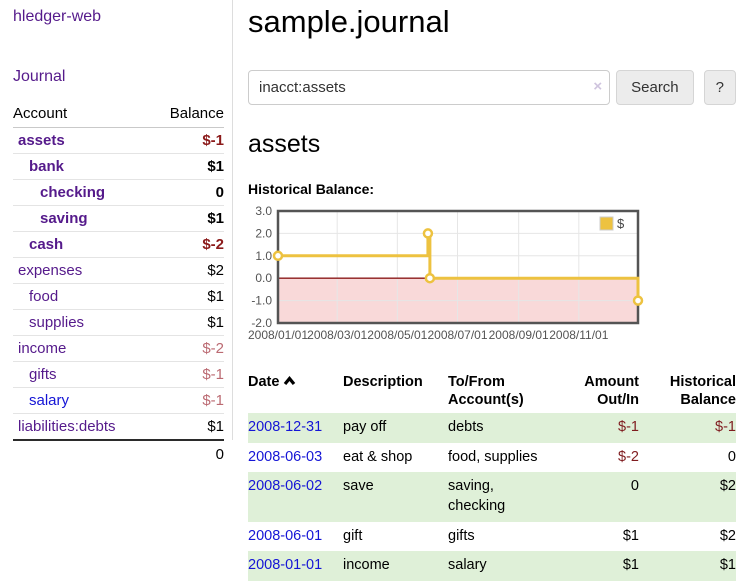 The height and width of the screenshot is (582, 742). Describe the element at coordinates (82, 115) in the screenshot. I see `accounts-col-account: Account` at that location.